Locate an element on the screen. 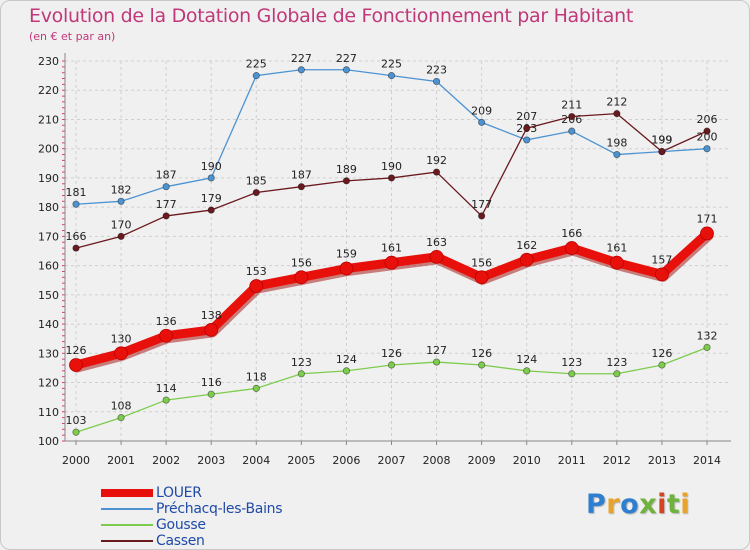  data-label: 108 is located at coordinates (121, 406).